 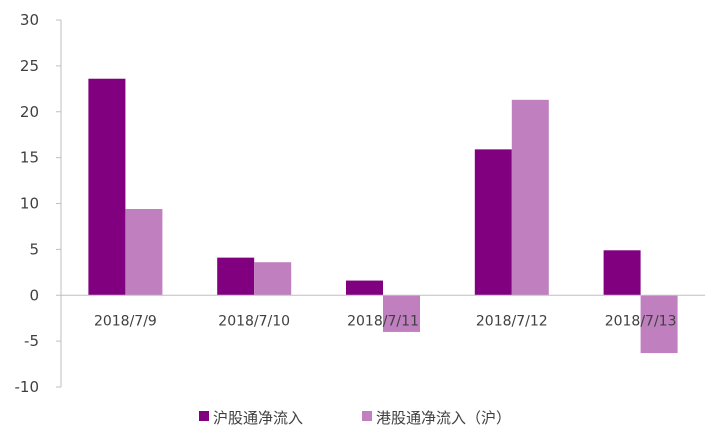 What do you see at coordinates (34, 249) in the screenshot?
I see `y-tick-label: 5` at bounding box center [34, 249].